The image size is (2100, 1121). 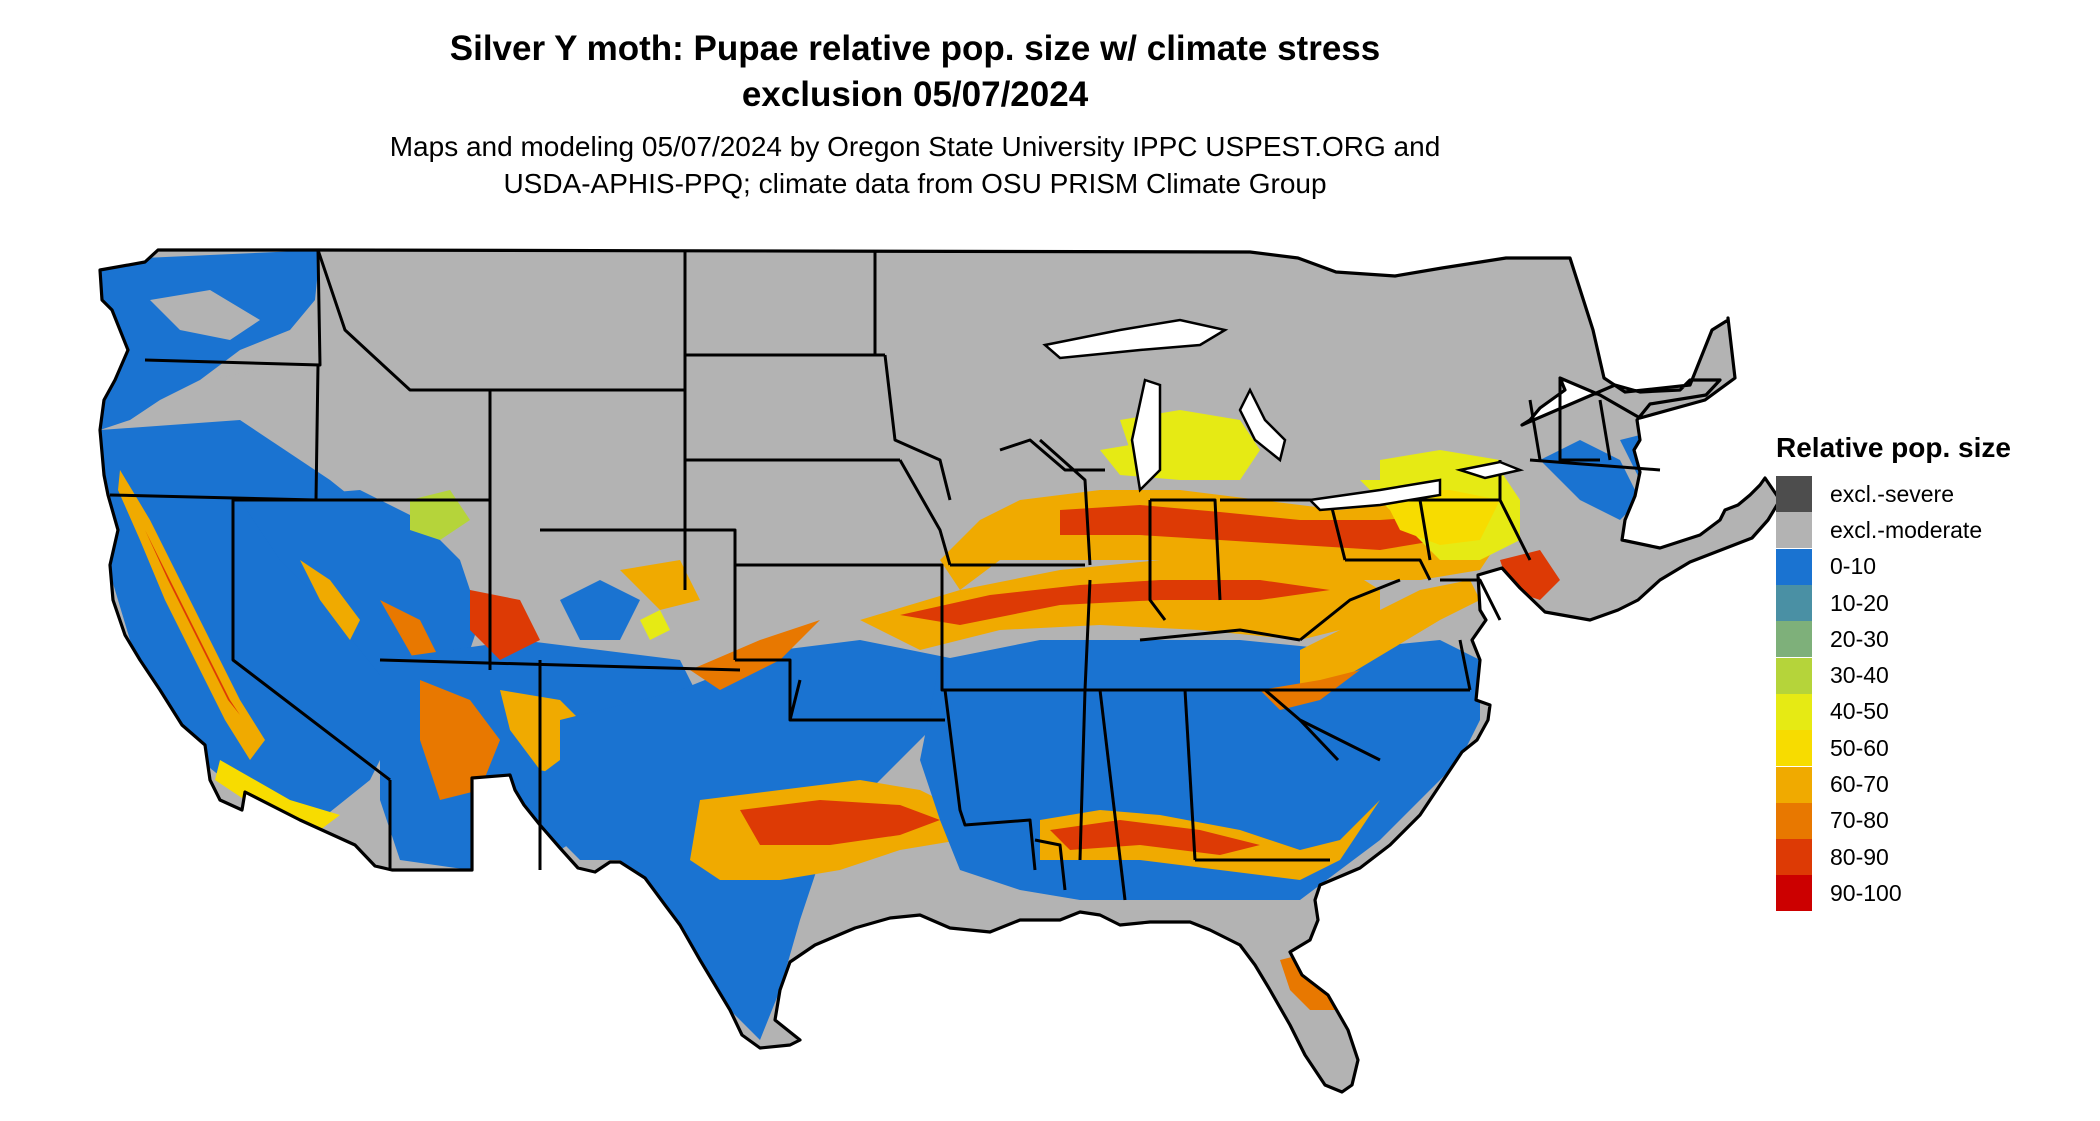 What do you see at coordinates (1893, 675) in the screenshot?
I see `legend-item: 30-40` at bounding box center [1893, 675].